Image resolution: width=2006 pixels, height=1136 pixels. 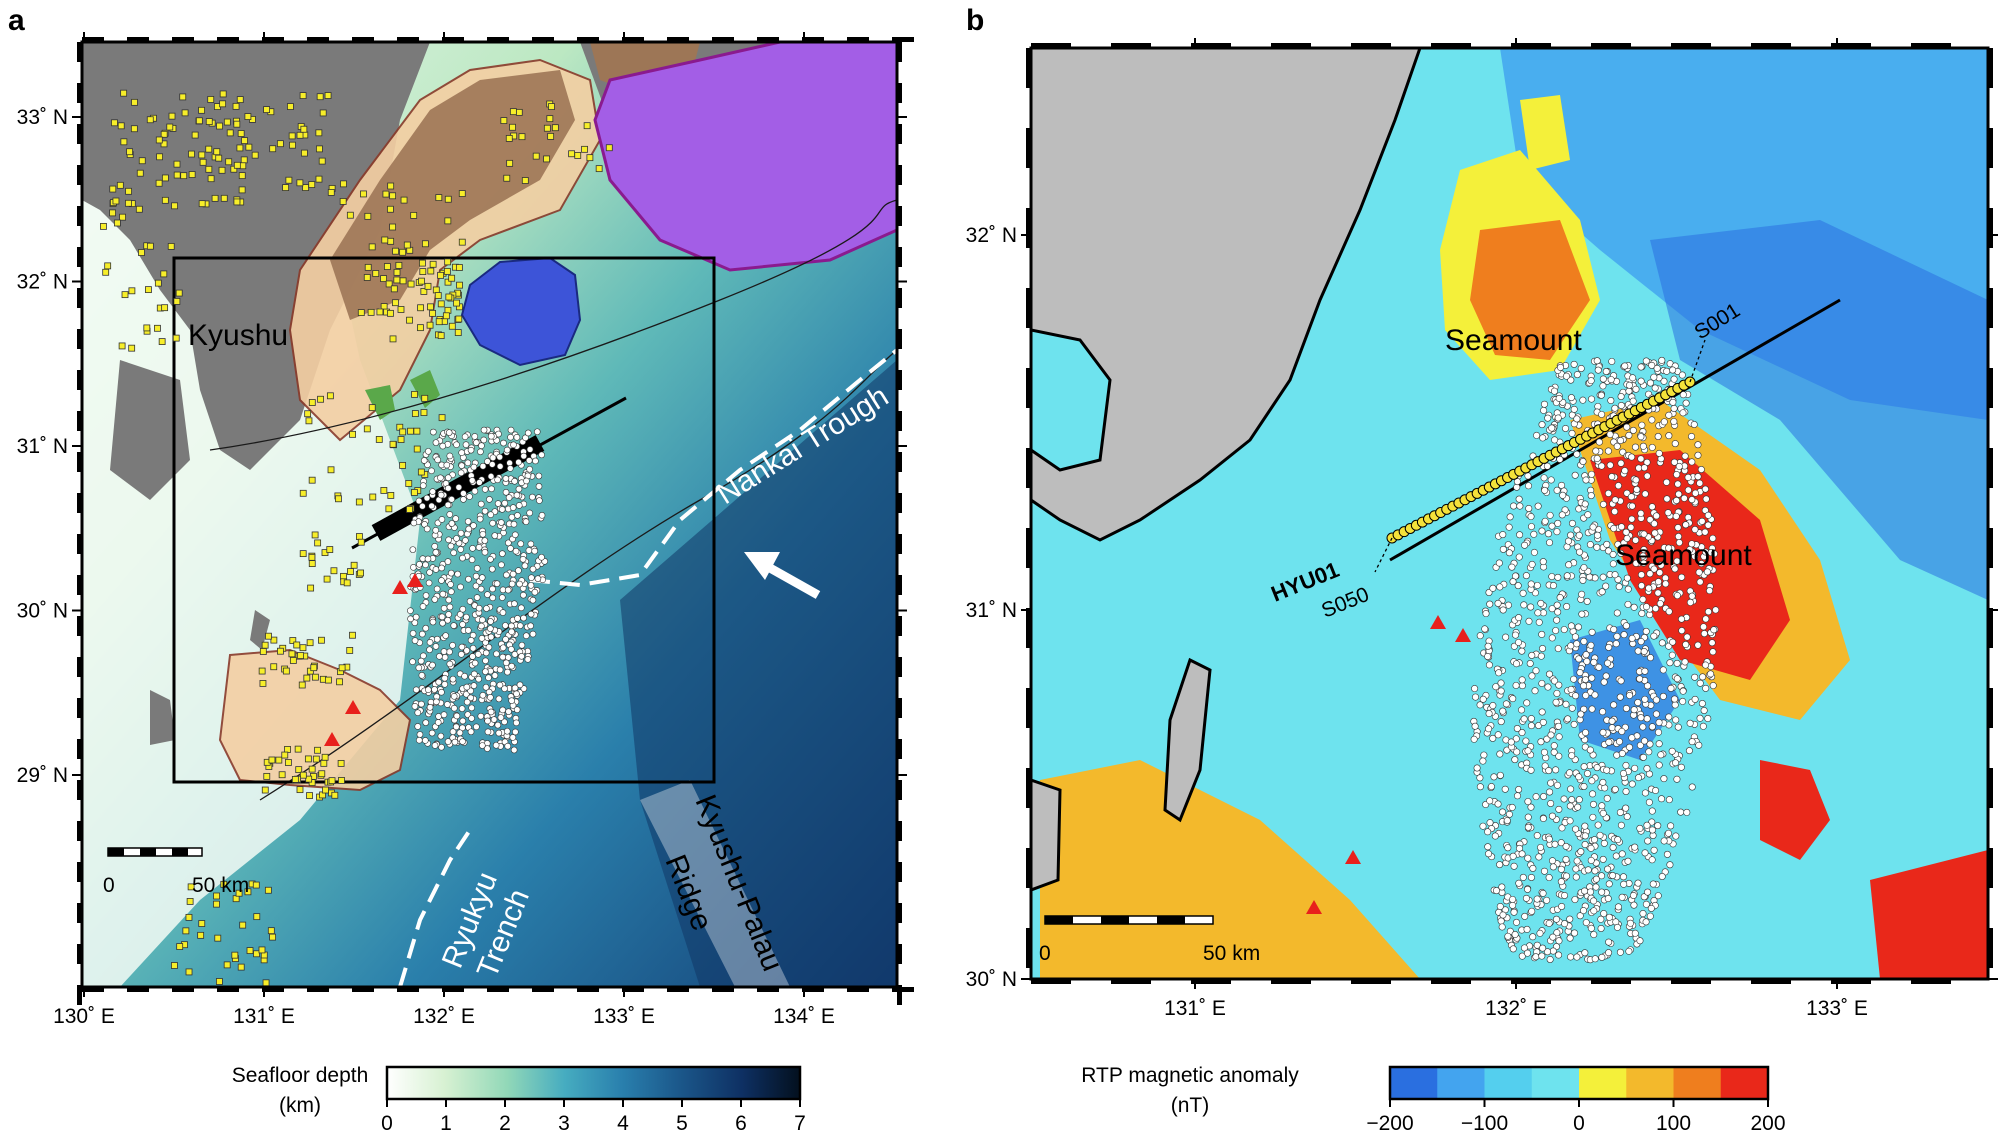 What do you see at coordinates (1389, 1123) in the screenshot?
I see `colorbar-tick-label: −200` at bounding box center [1389, 1123].